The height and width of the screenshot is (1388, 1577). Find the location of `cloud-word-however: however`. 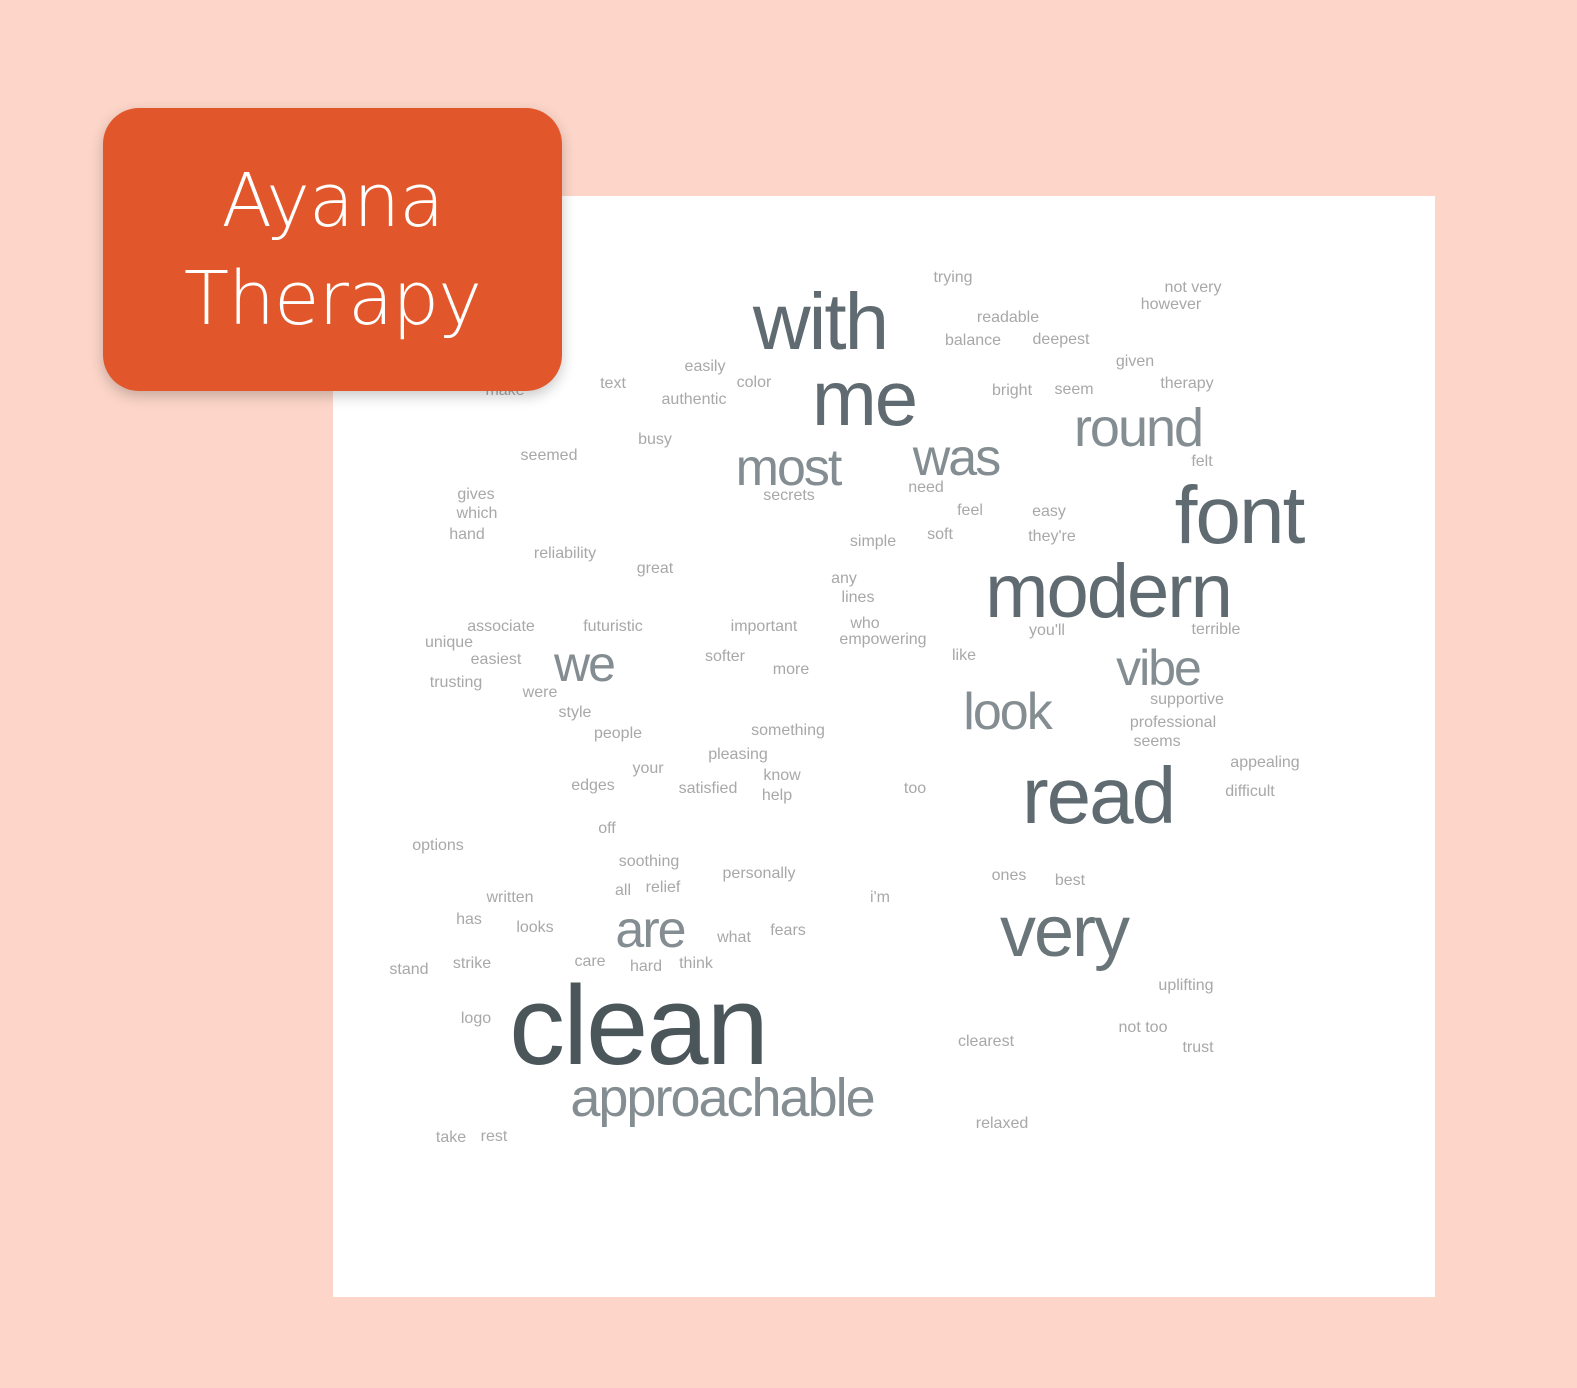

cloud-word-however: however is located at coordinates (1171, 304).